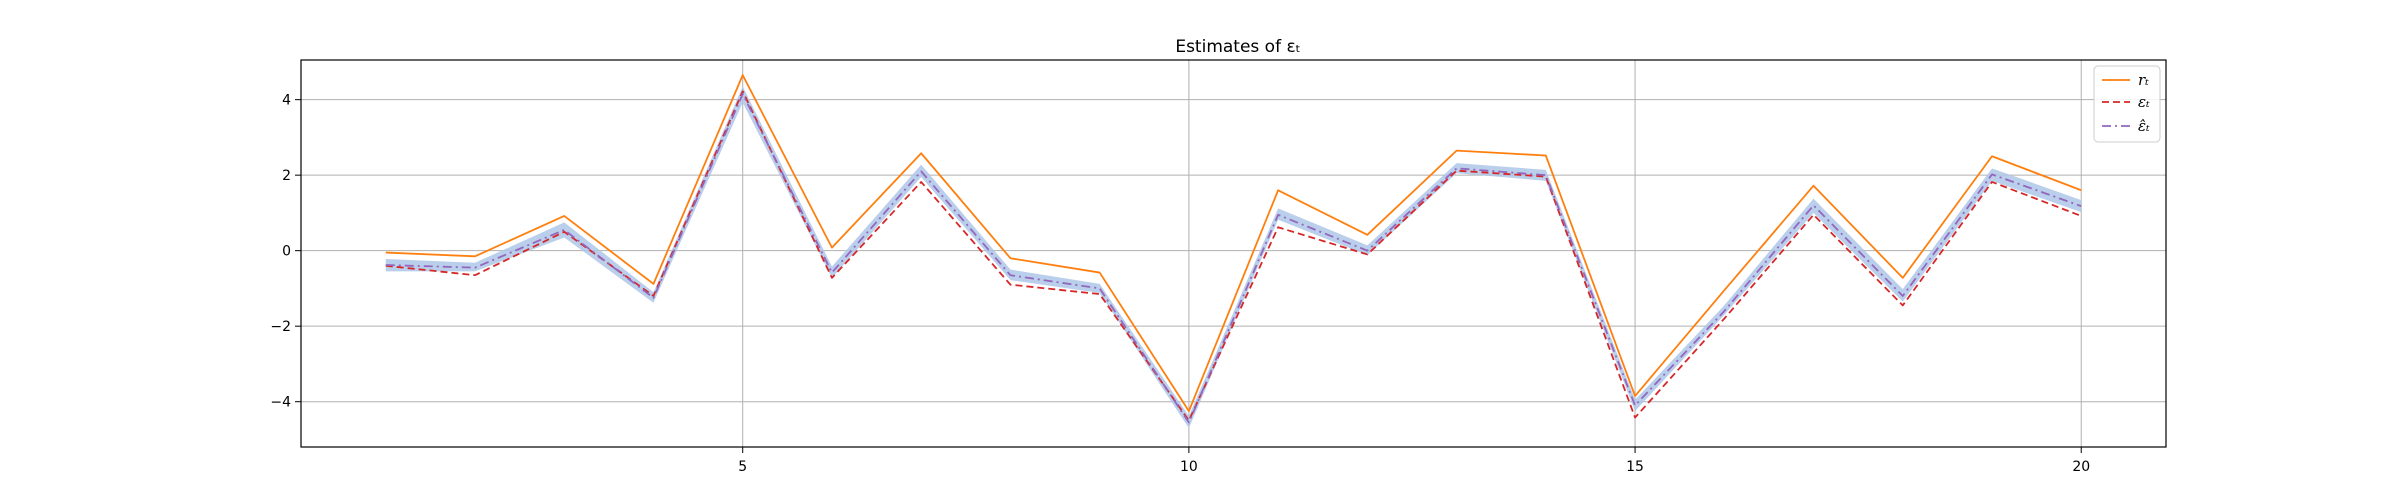 This screenshot has width=2400, height=500. Describe the element at coordinates (1237, 47) in the screenshot. I see `chart-title: Estimates of εₜ` at that location.